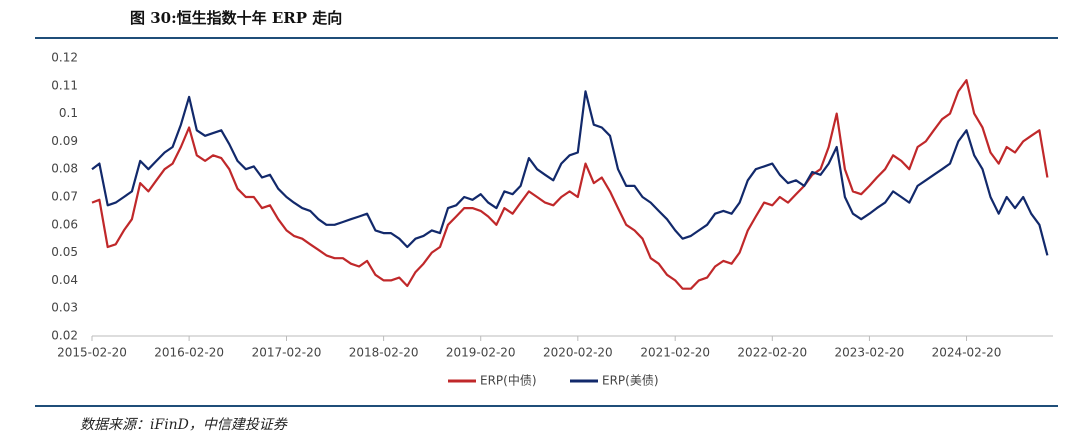  What do you see at coordinates (64, 280) in the screenshot?
I see `y-tick-label: 0.04` at bounding box center [64, 280].